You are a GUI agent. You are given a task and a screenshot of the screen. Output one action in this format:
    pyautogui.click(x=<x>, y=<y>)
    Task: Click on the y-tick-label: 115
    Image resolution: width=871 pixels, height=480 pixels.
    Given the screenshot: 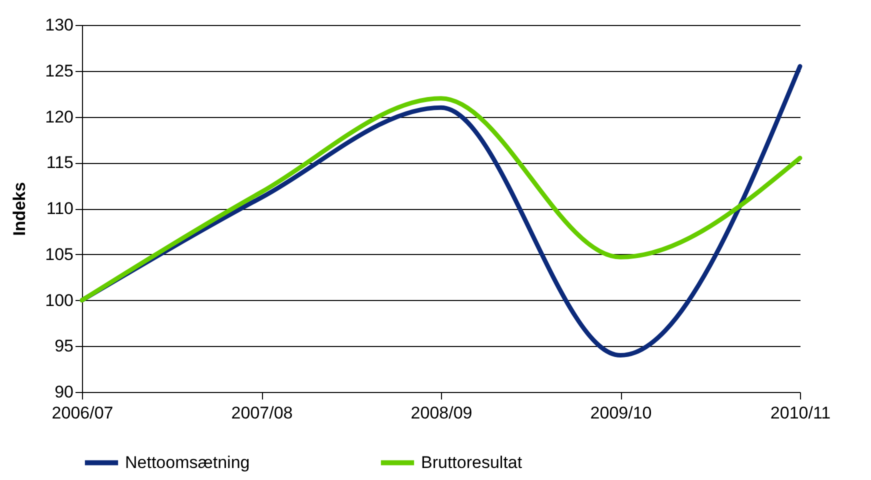 What is the action you would take?
    pyautogui.click(x=60, y=162)
    